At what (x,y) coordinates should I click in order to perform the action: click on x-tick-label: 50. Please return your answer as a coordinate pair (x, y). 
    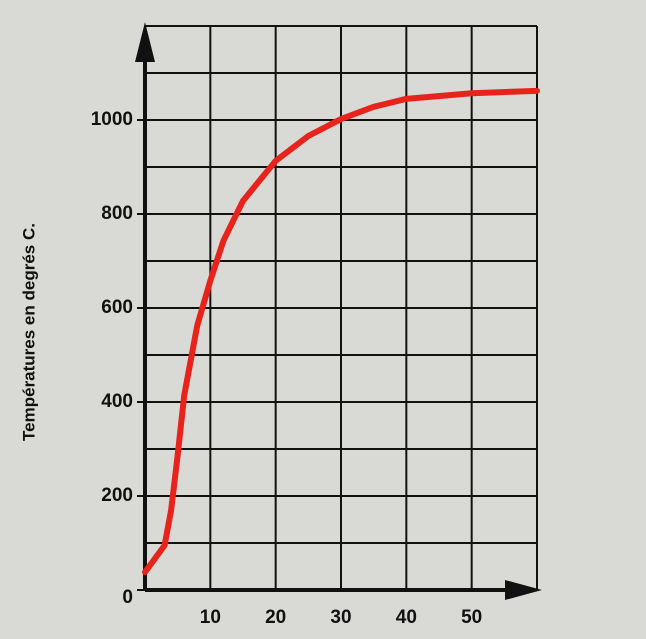
    Looking at the image, I should click on (471, 617).